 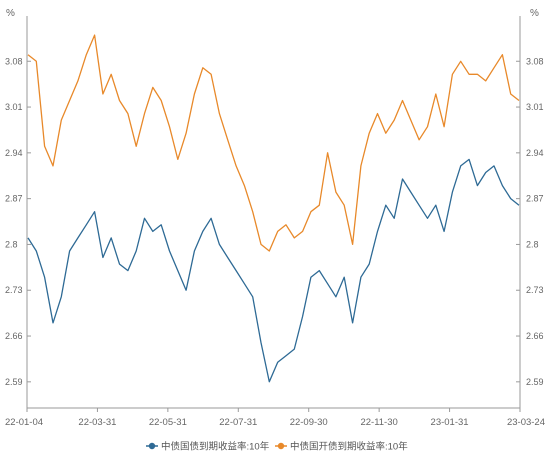 I want to click on legend-label-1: 中债国债到期收益率:10年, so click(x=215, y=447).